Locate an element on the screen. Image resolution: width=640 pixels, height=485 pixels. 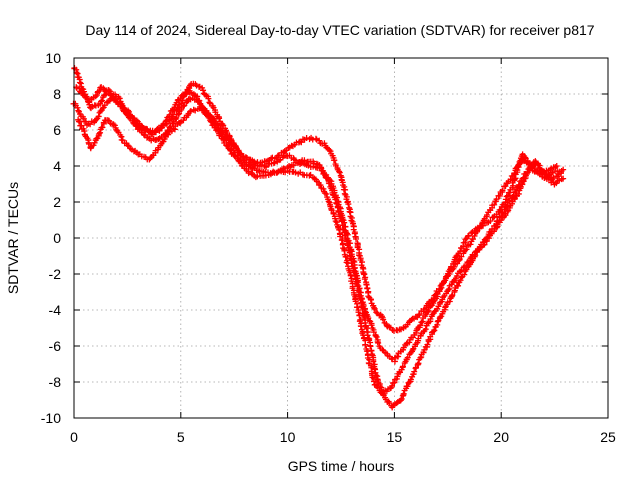
x-tick-label: 15 is located at coordinates (395, 437).